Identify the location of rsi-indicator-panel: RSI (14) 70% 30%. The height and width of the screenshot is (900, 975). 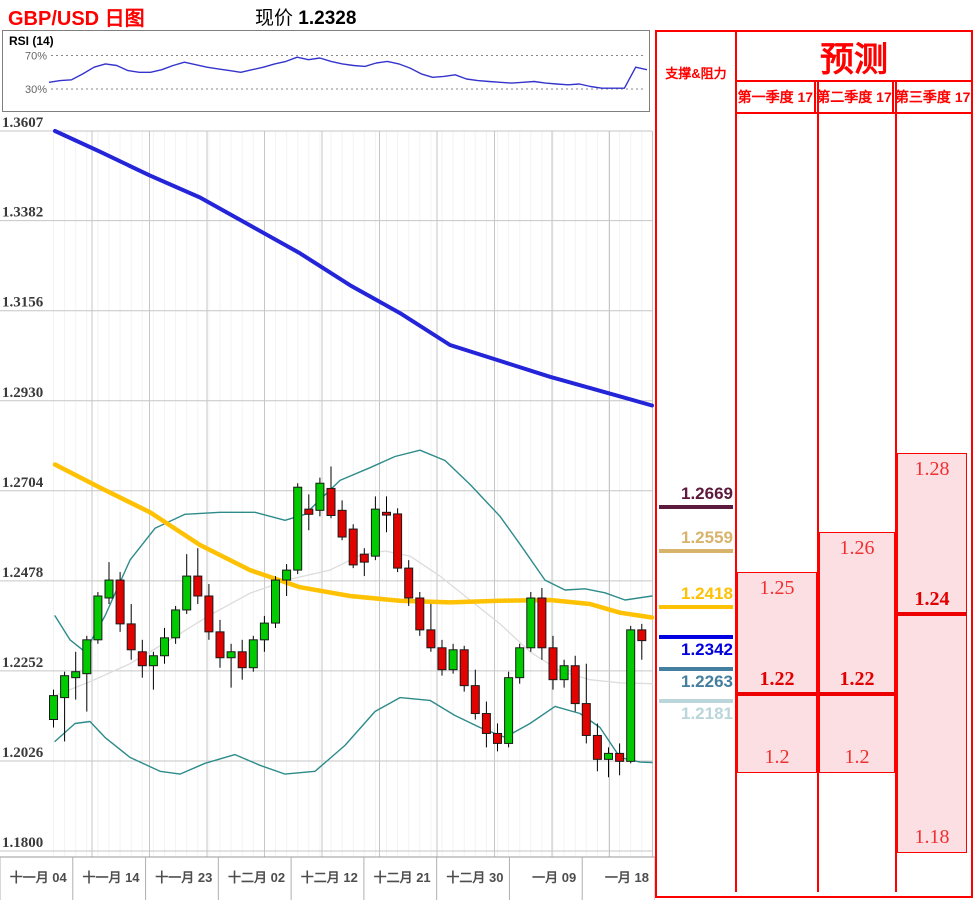
(326, 71).